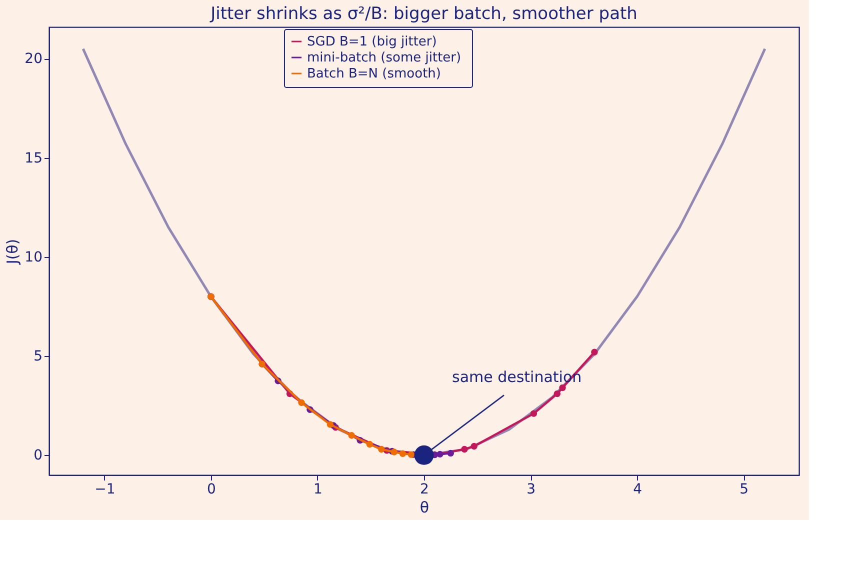 The width and height of the screenshot is (856, 574). I want to click on legend-label: Batch B=N (smooth), so click(374, 74).